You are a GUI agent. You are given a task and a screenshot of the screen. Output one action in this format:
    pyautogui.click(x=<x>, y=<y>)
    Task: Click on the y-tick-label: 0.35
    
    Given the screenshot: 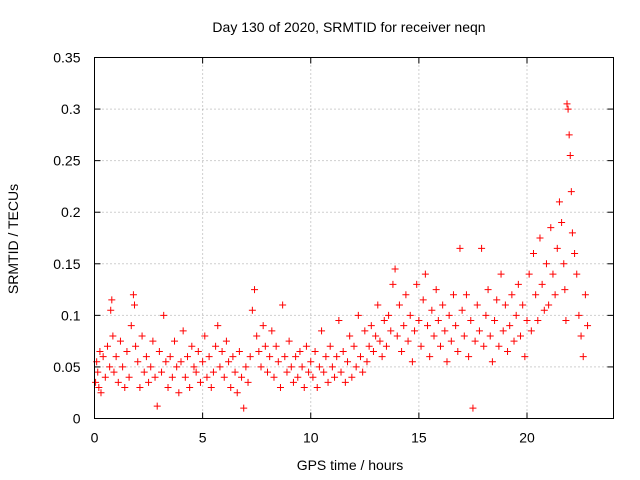 What is the action you would take?
    pyautogui.click(x=66, y=58)
    